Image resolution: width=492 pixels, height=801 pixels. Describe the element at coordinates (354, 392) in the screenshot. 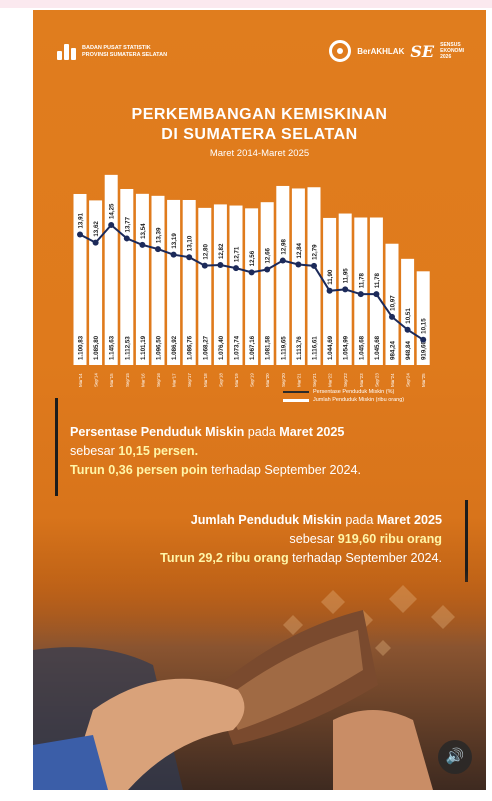

I see `legend-line-label: Persentase Penduduk Miskin (%)` at that location.